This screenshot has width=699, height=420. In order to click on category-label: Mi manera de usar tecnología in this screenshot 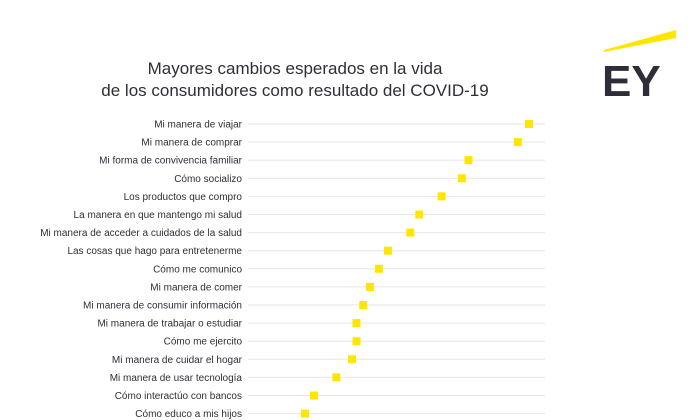, I will do `click(176, 378)`.